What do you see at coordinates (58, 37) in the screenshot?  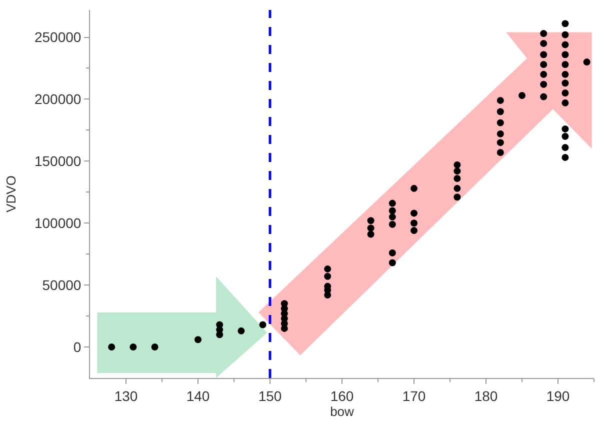 I see `y-tick-label: 250000` at bounding box center [58, 37].